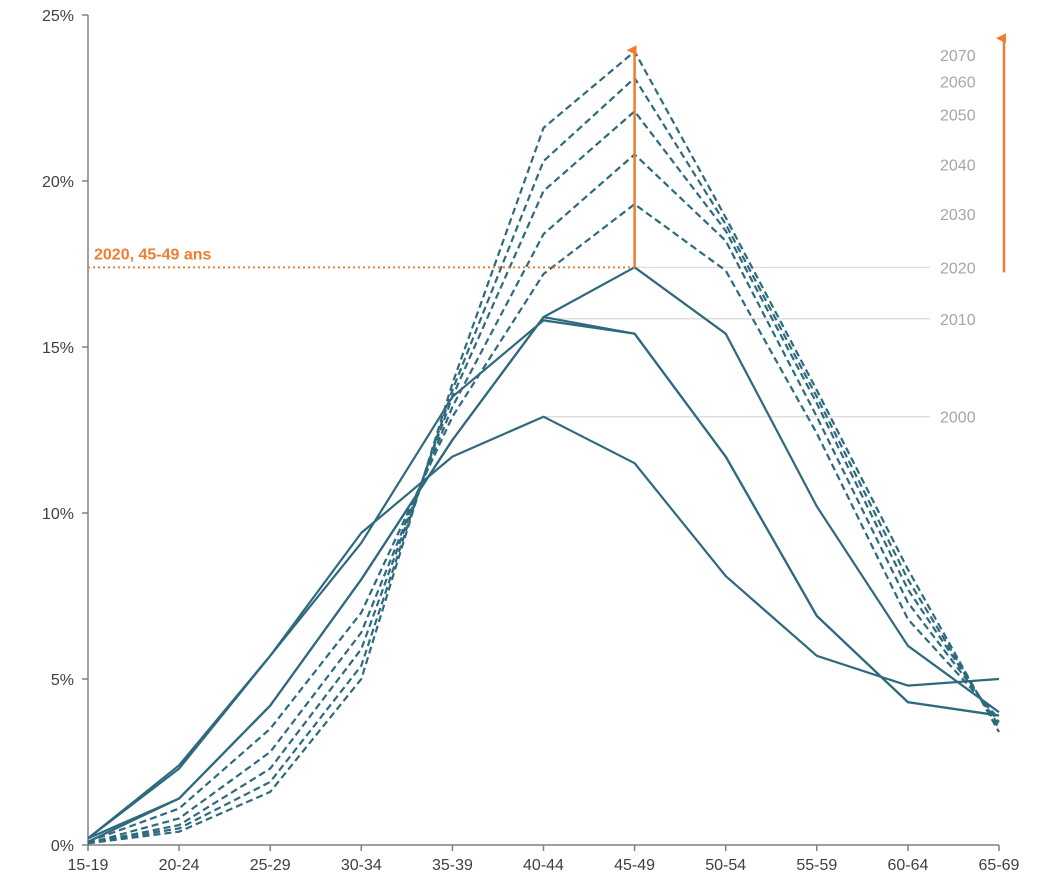 This screenshot has height=879, width=1050. I want to click on y-tick-label: 5%, so click(62, 680).